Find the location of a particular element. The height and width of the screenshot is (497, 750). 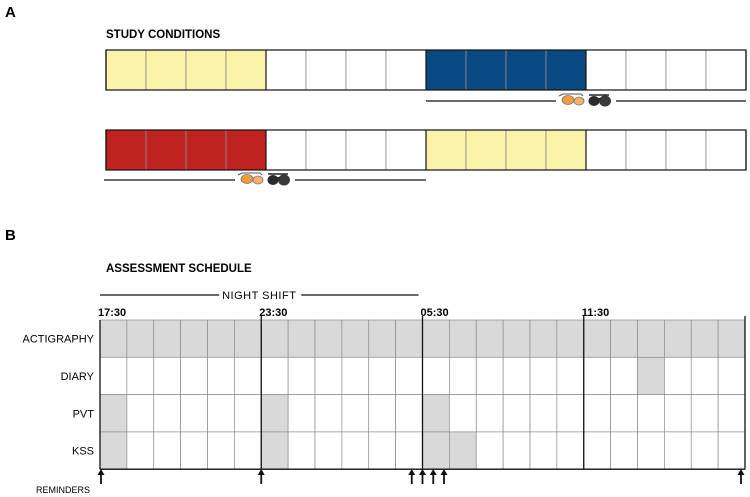

time-label: 23:30 is located at coordinates (273, 313).